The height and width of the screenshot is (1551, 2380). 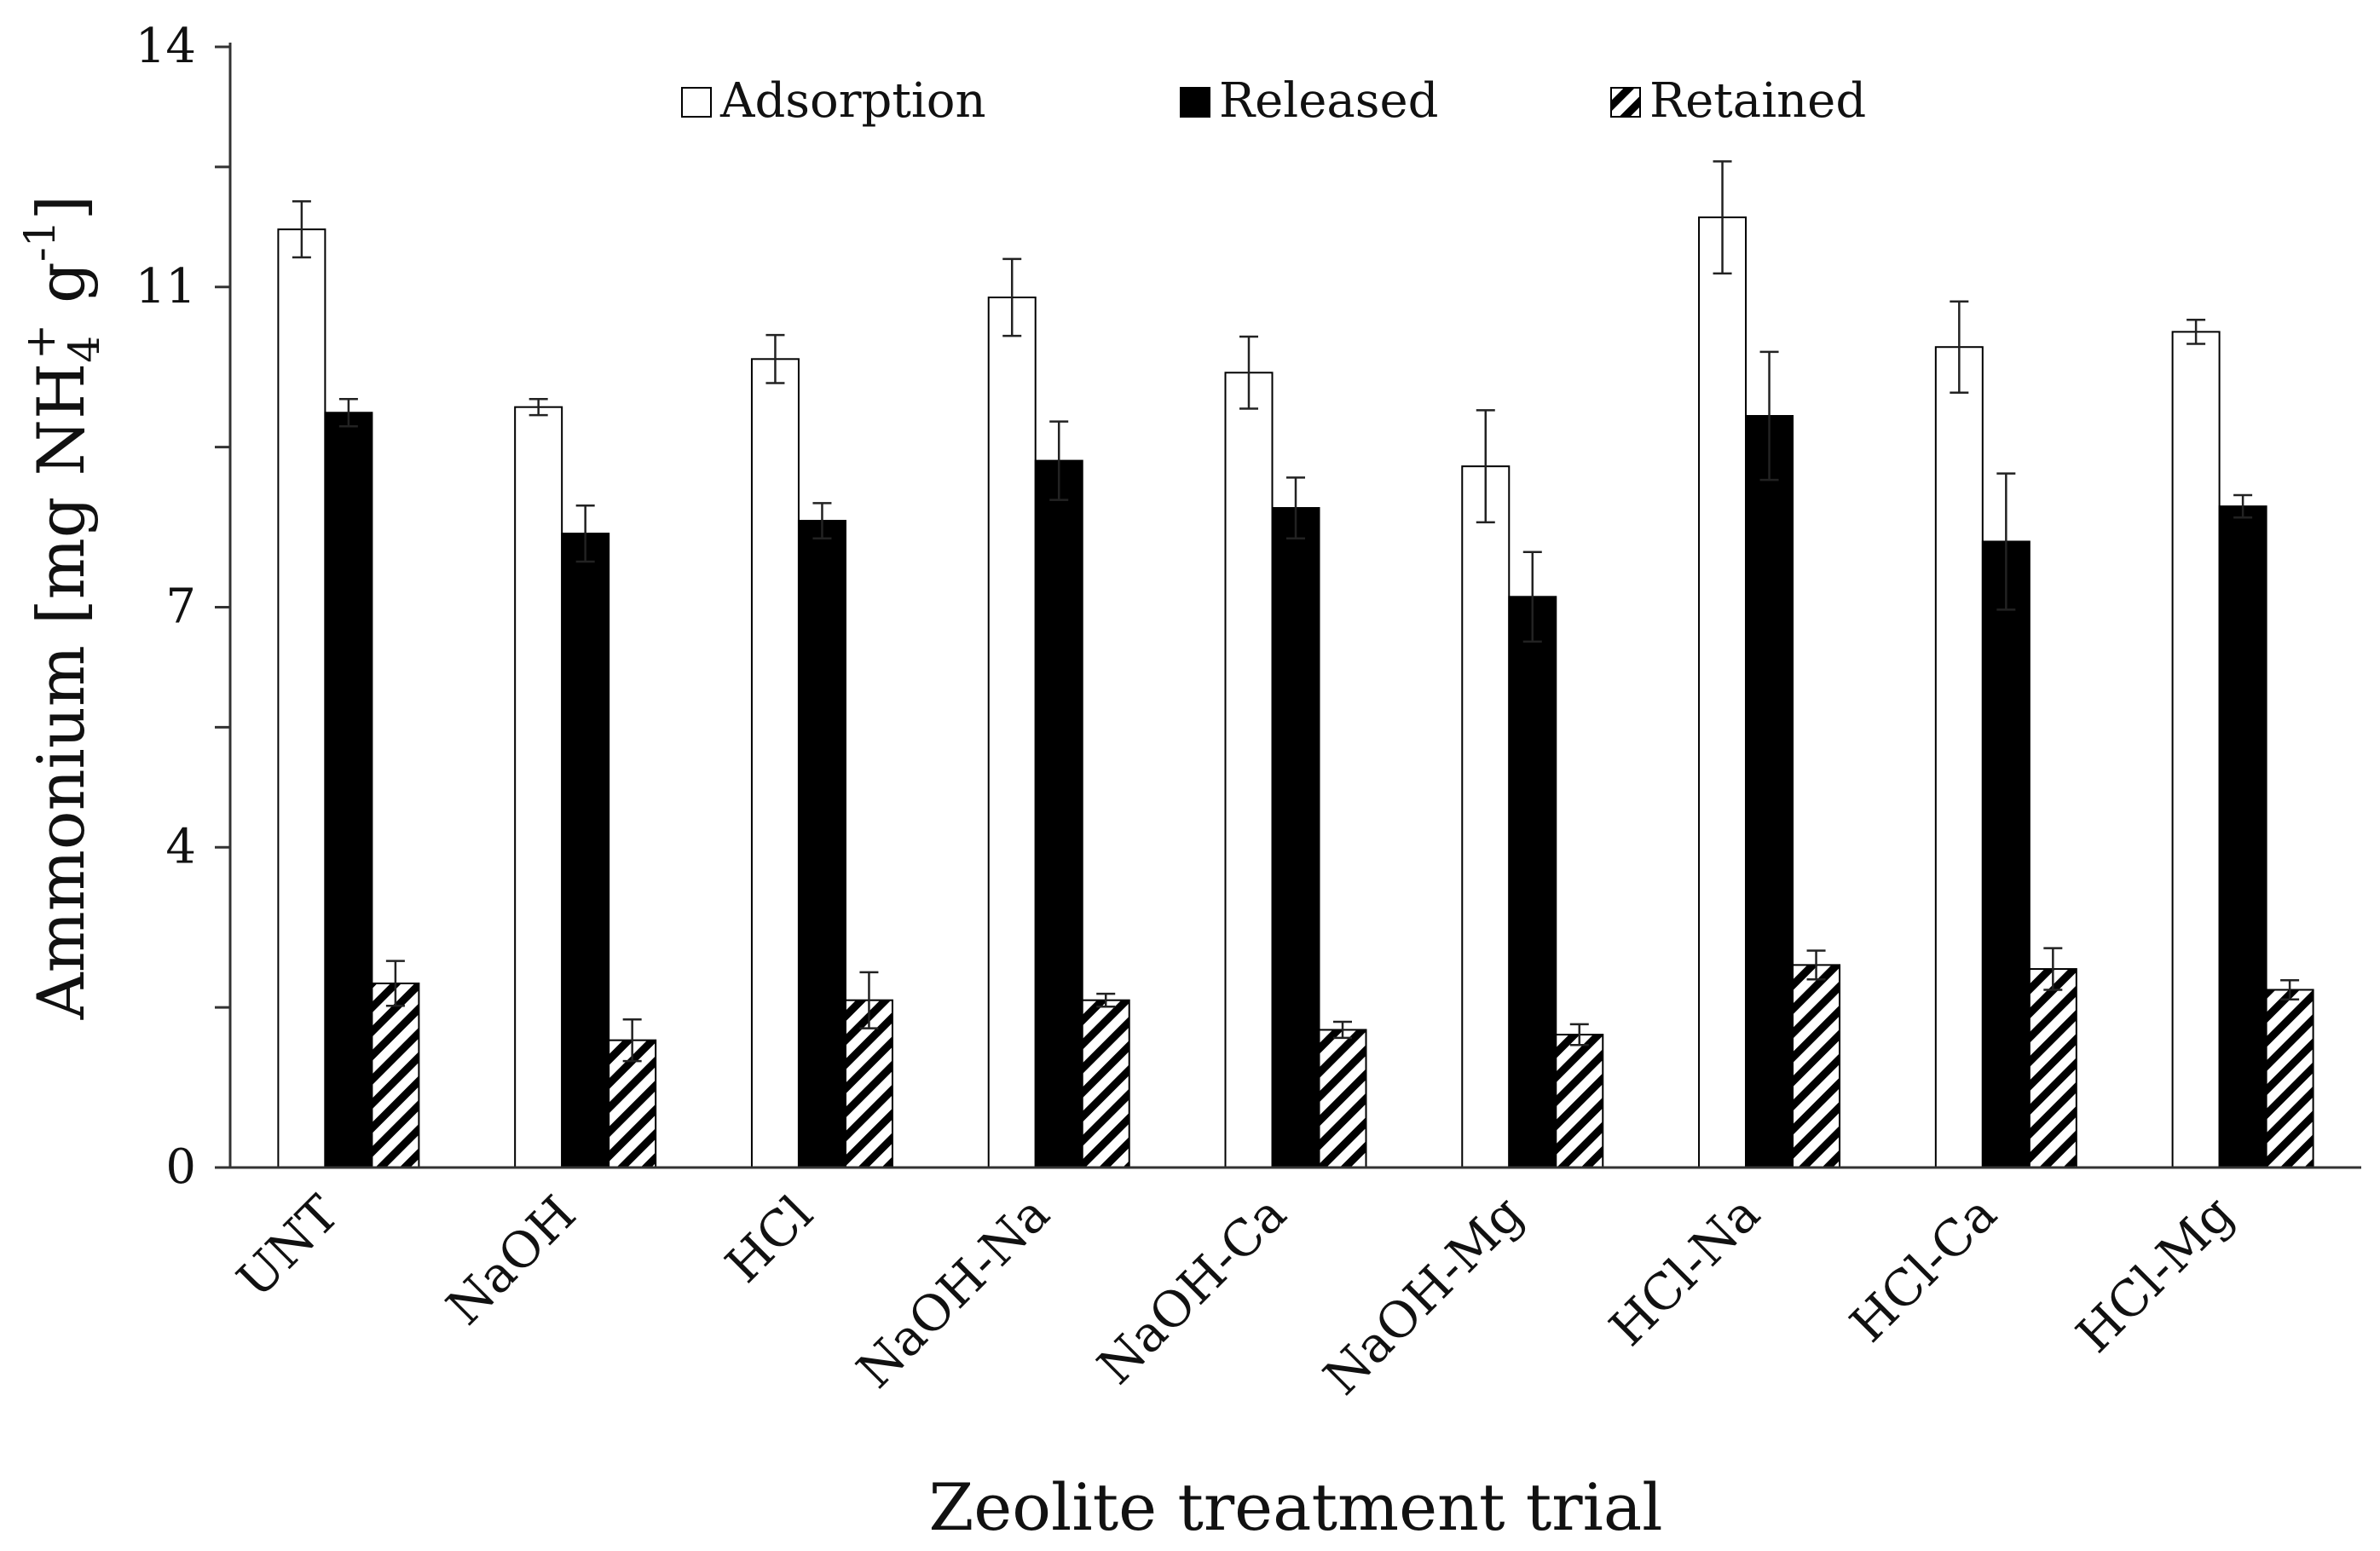 What do you see at coordinates (2243, 506) in the screenshot?
I see `error-bar-released-hcl-mg` at bounding box center [2243, 506].